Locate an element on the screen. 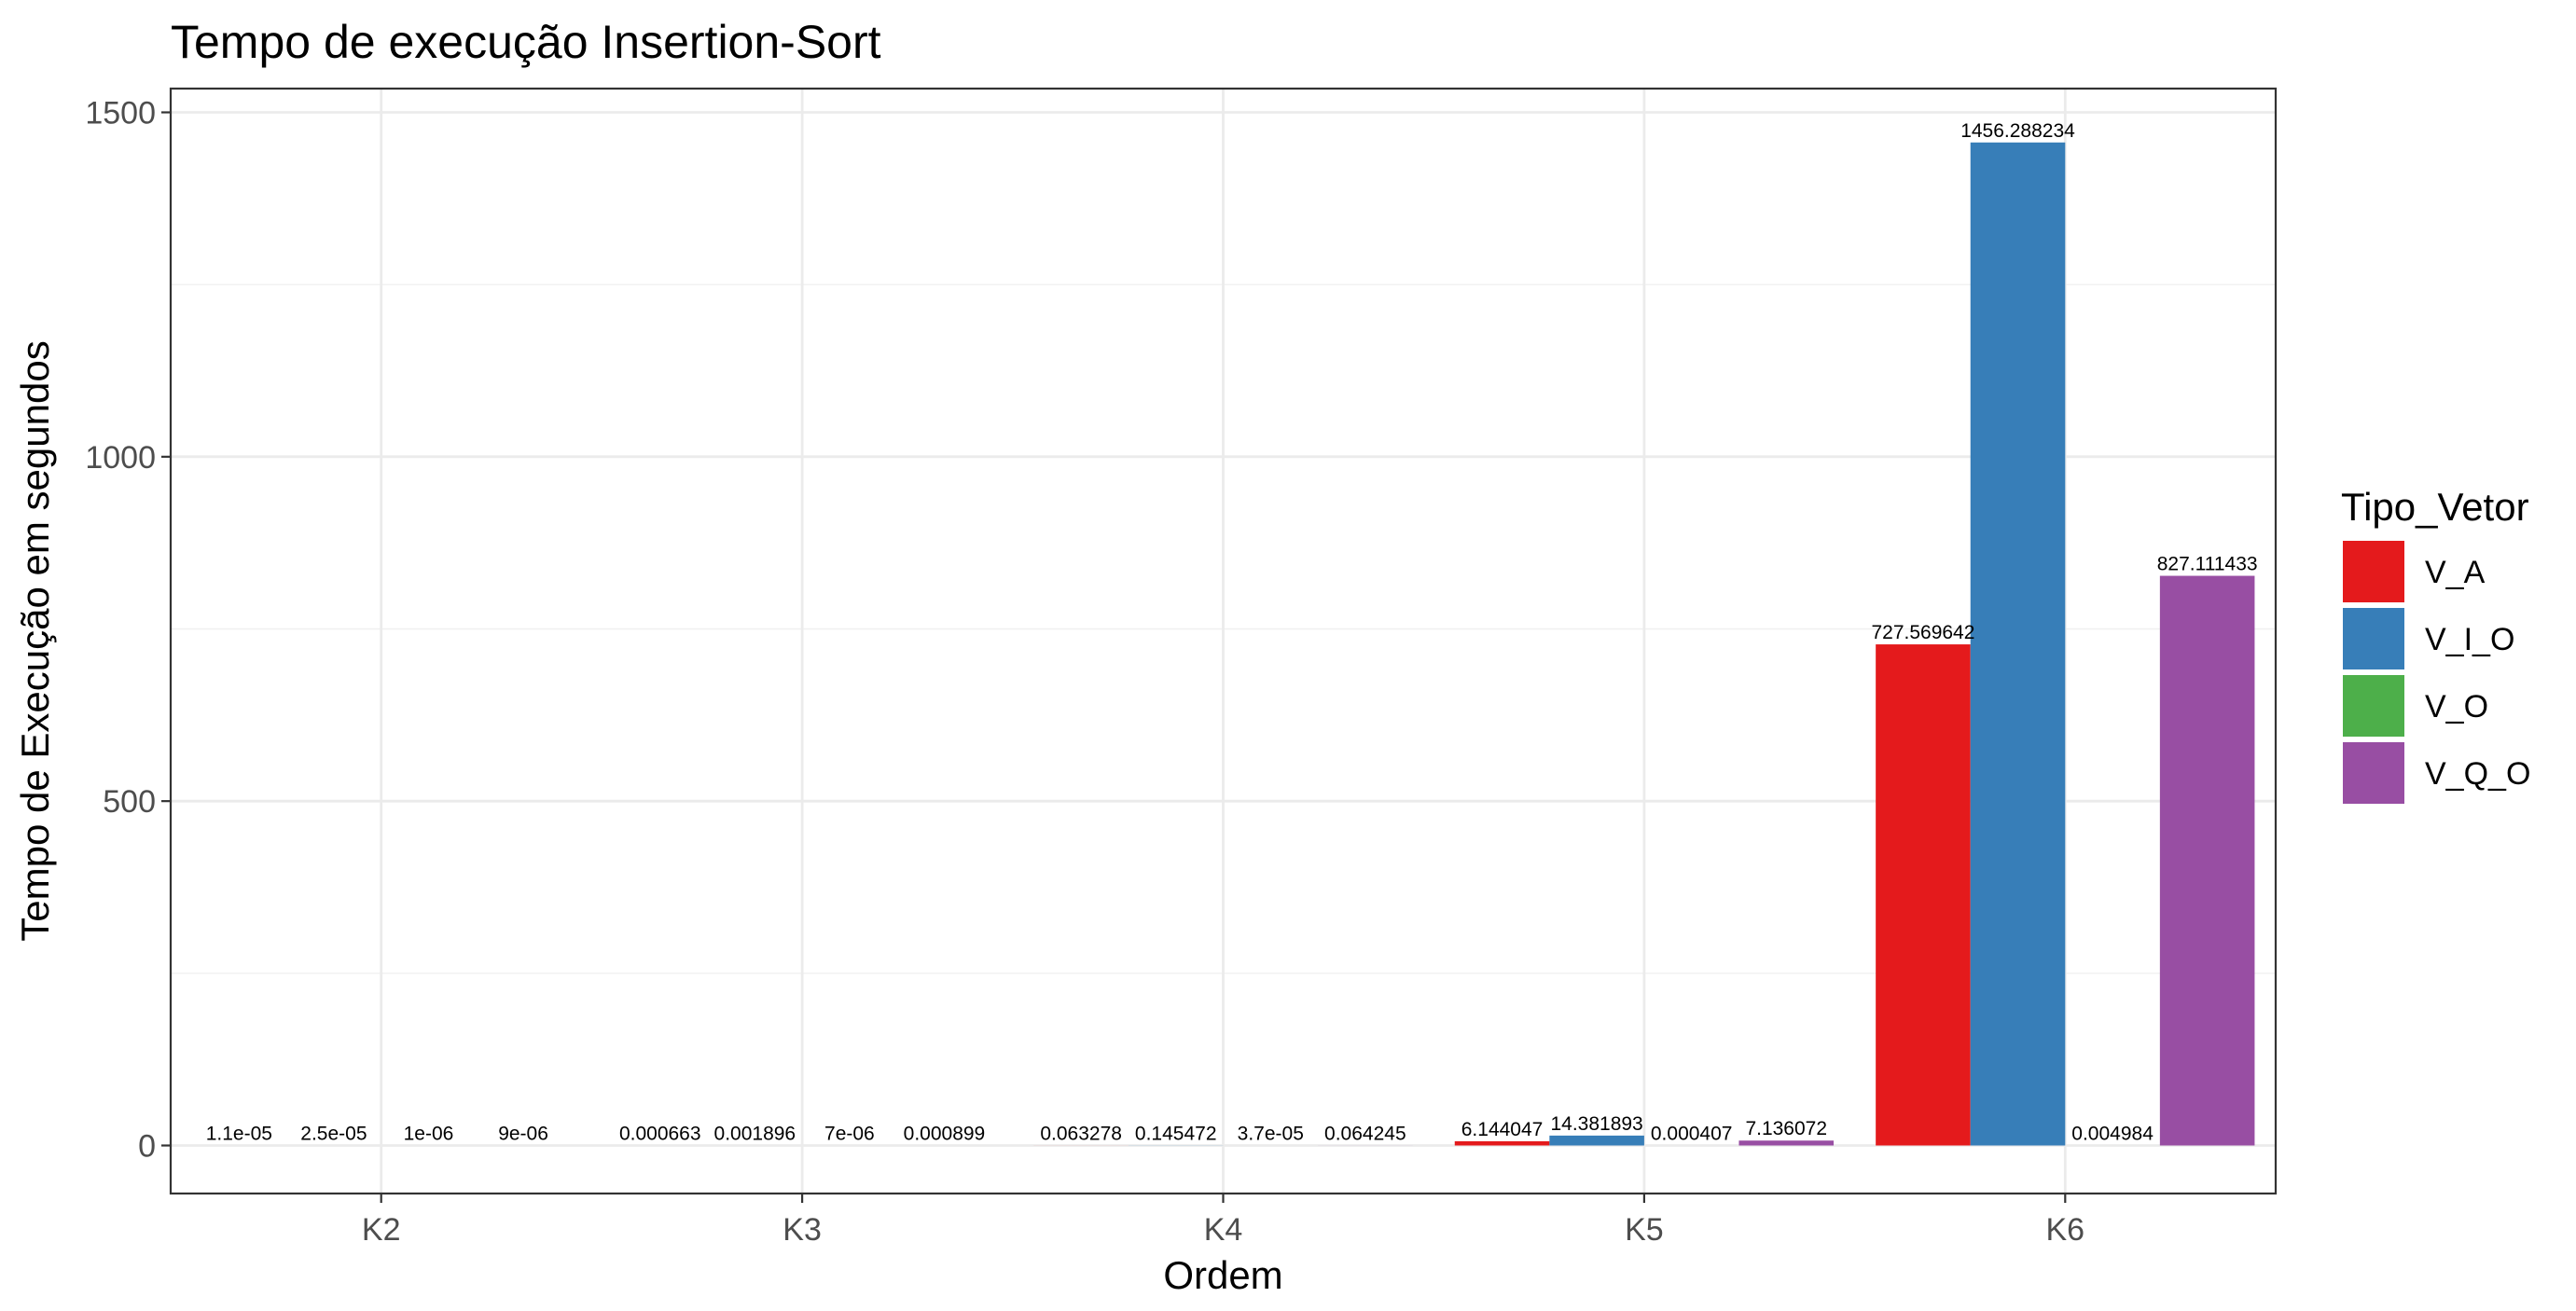 The image size is (2576, 1311). y-axis-title: Tempo de Execução em segundos is located at coordinates (35, 641).